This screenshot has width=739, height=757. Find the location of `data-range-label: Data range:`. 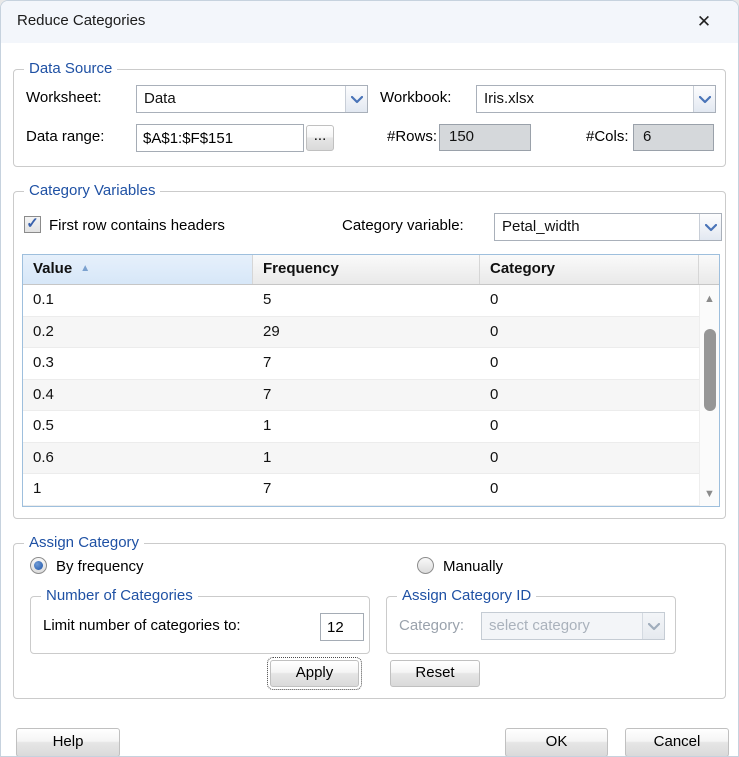

data-range-label: Data range: is located at coordinates (65, 136).